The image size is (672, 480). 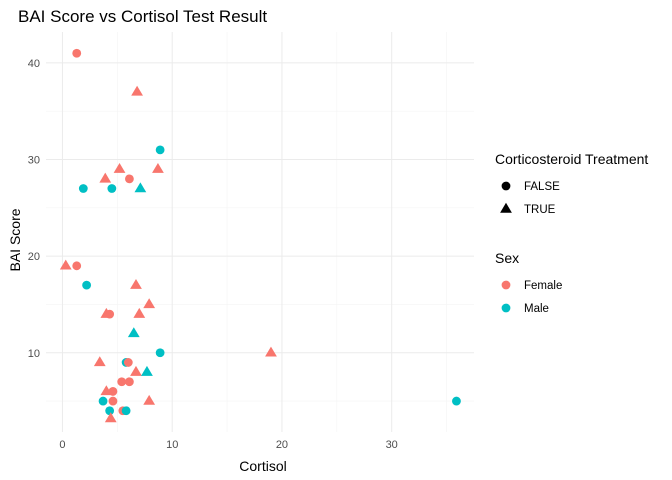 What do you see at coordinates (172, 445) in the screenshot?
I see `x-tick-label: 10` at bounding box center [172, 445].